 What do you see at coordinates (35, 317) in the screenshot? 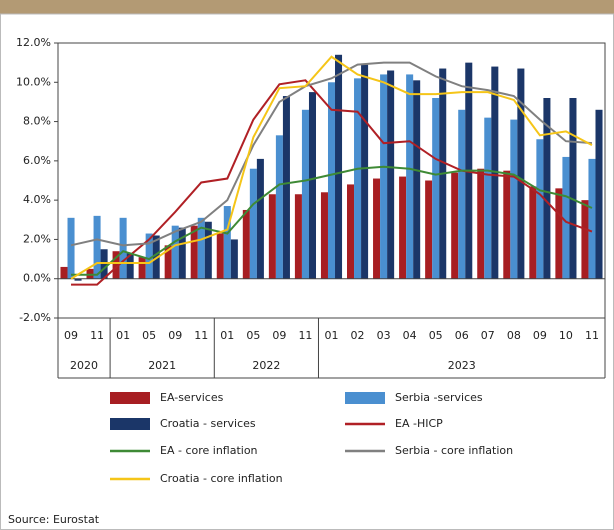
I see `y-tick-label: -2.0%` at bounding box center [35, 317].